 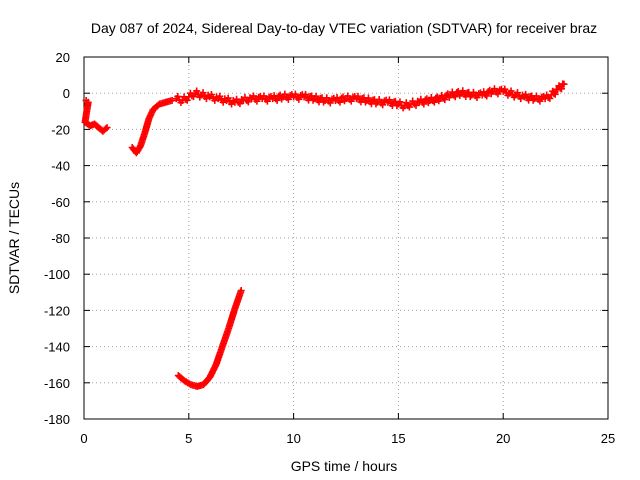 What do you see at coordinates (60, 129) in the screenshot?
I see `y-tick-label: -20` at bounding box center [60, 129].